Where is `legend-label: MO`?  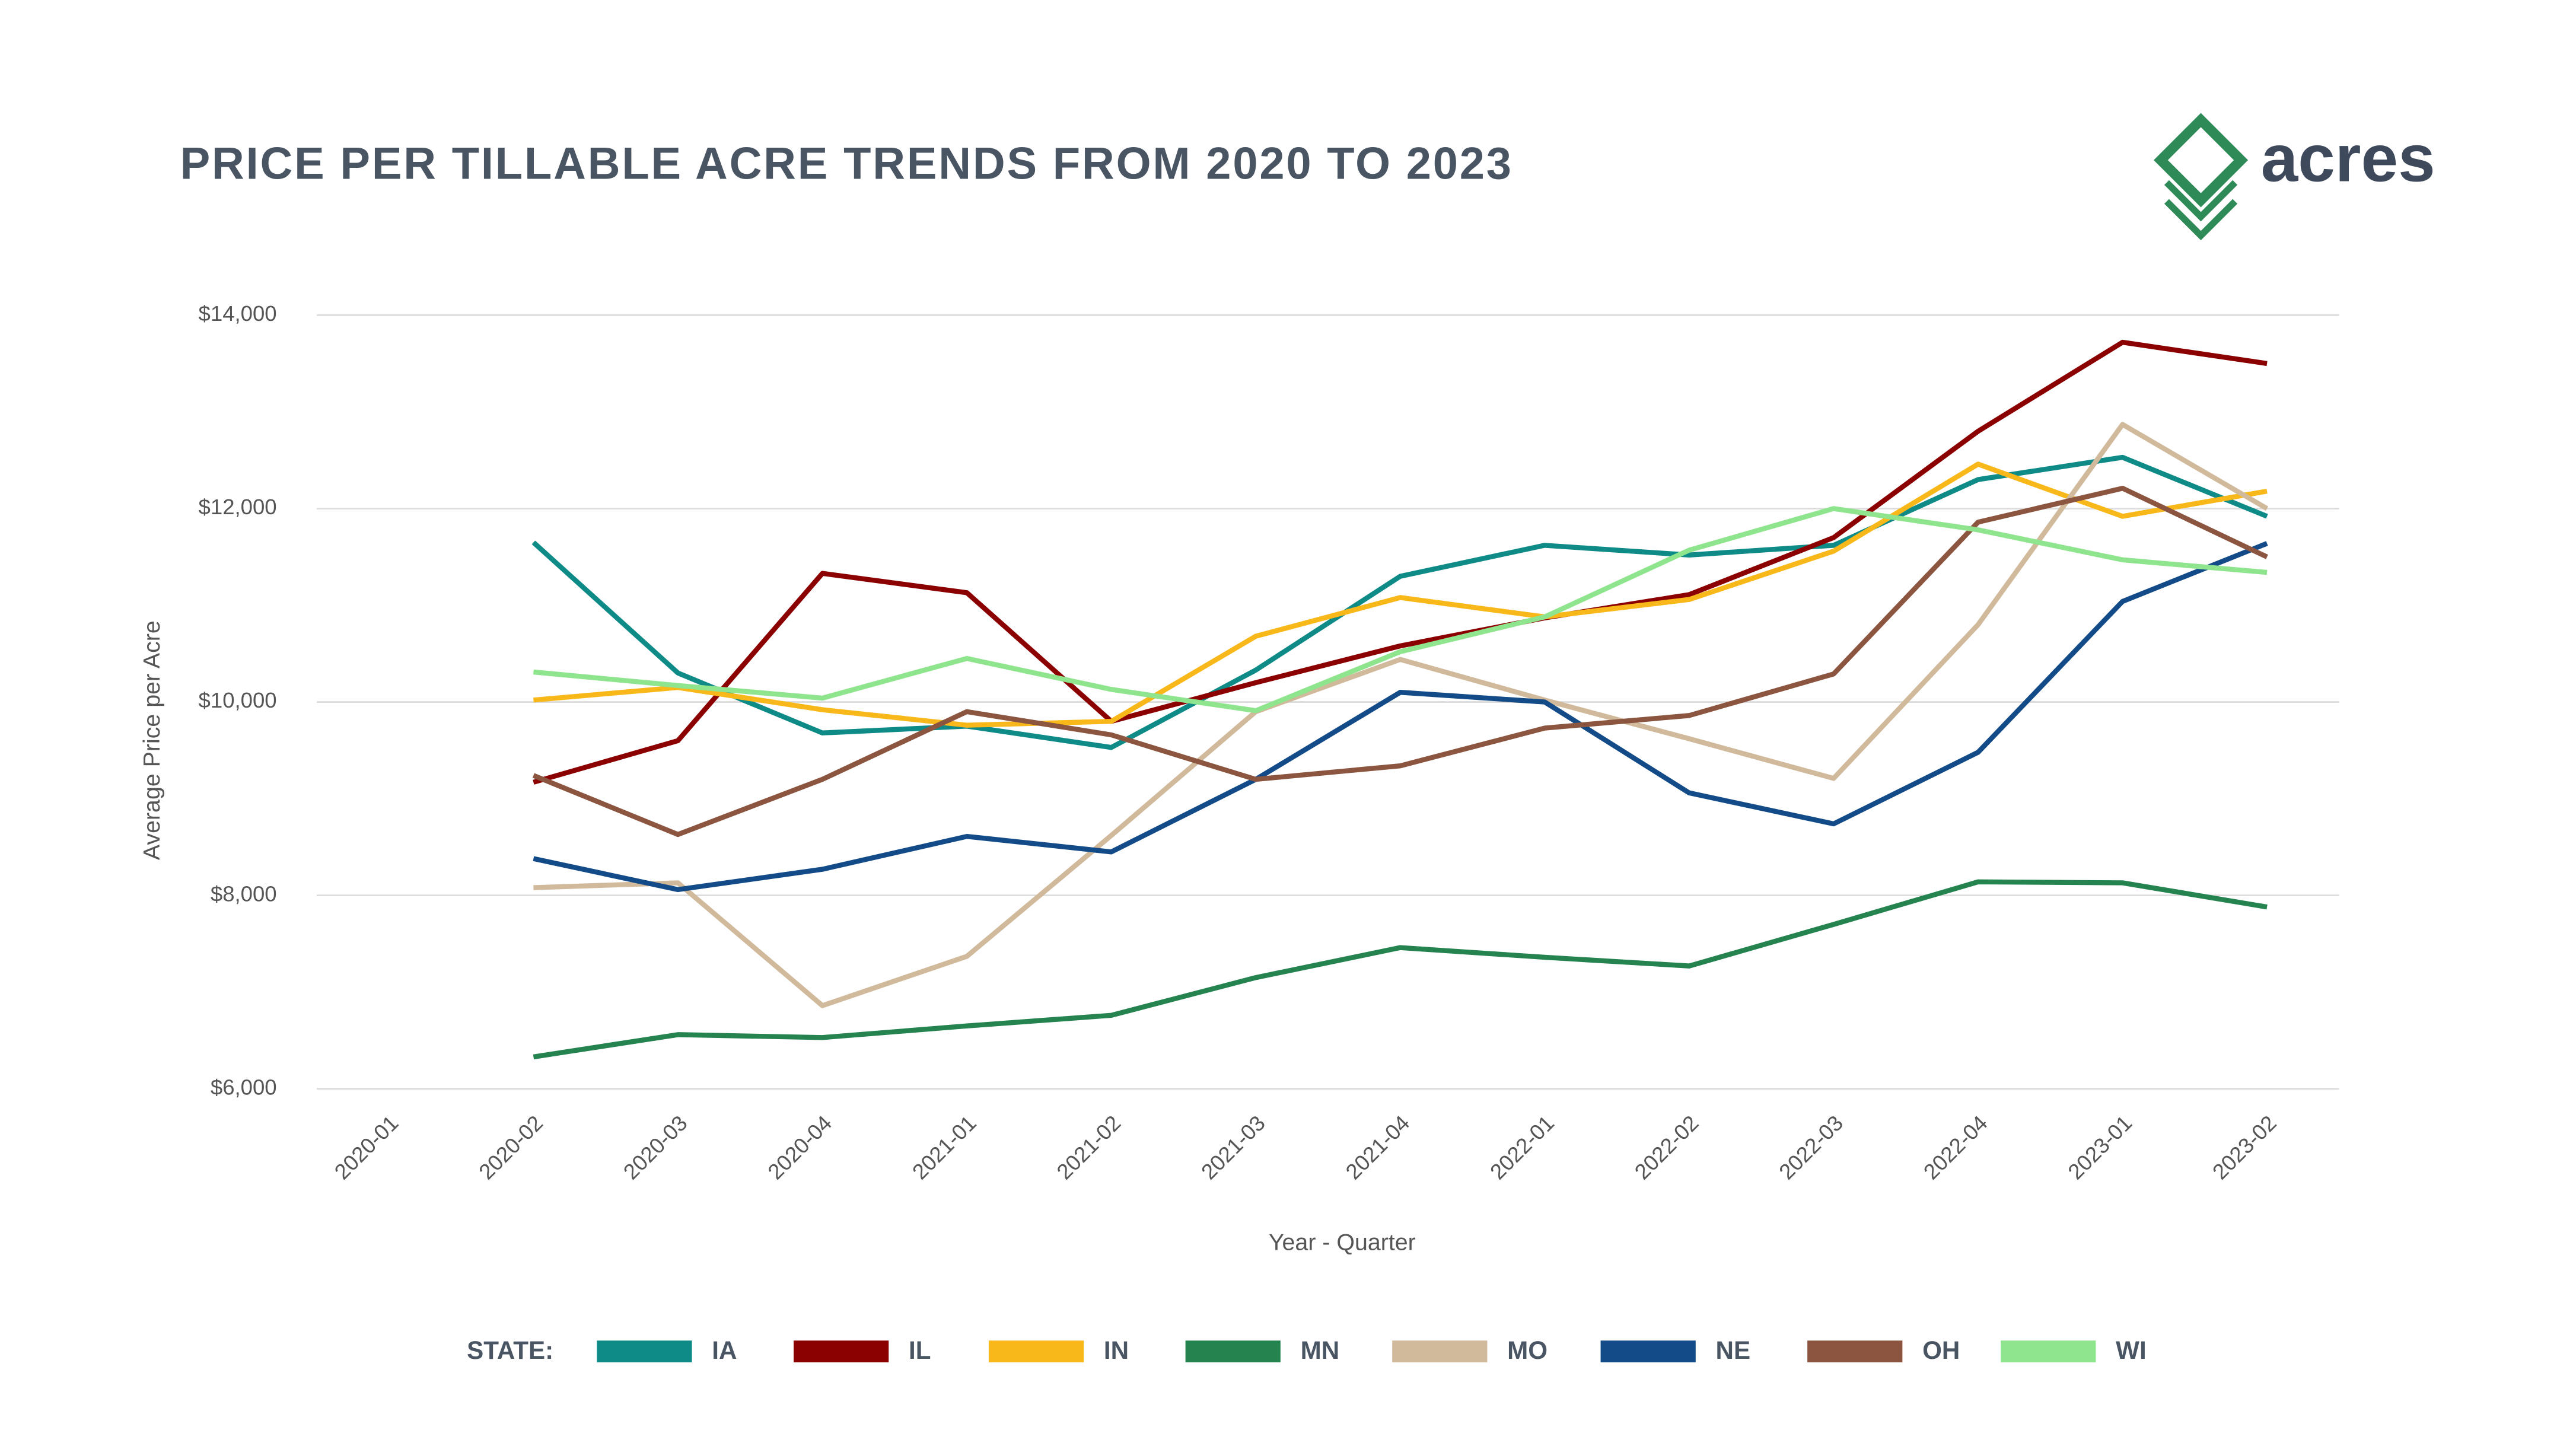 legend-label: MO is located at coordinates (1527, 1350).